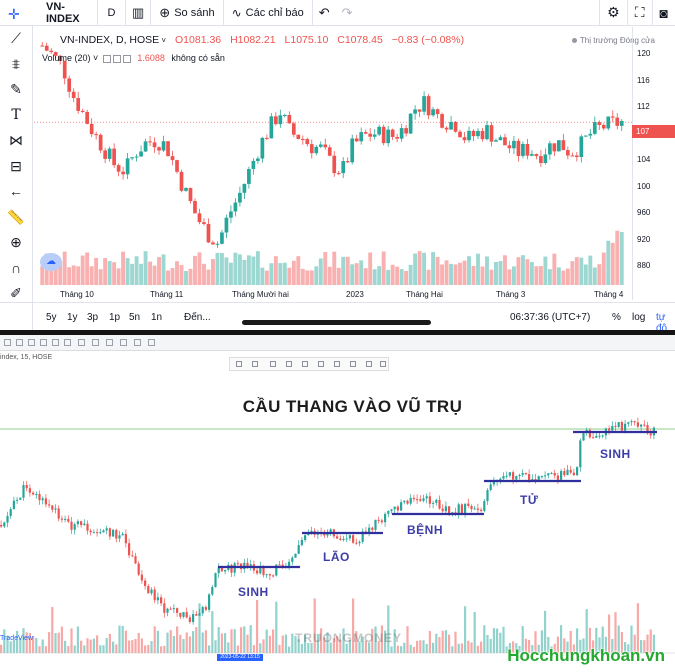  Describe the element at coordinates (16, 216) in the screenshot. I see `ruler-icon: 📏` at that location.